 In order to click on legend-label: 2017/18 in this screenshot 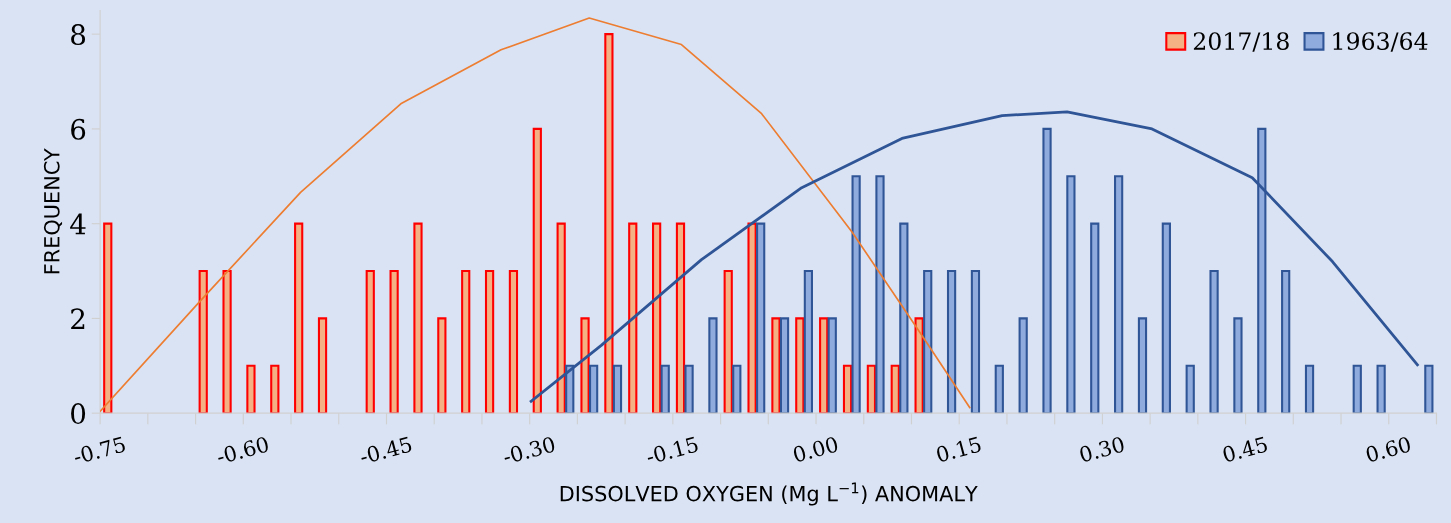, I will do `click(1241, 42)`.